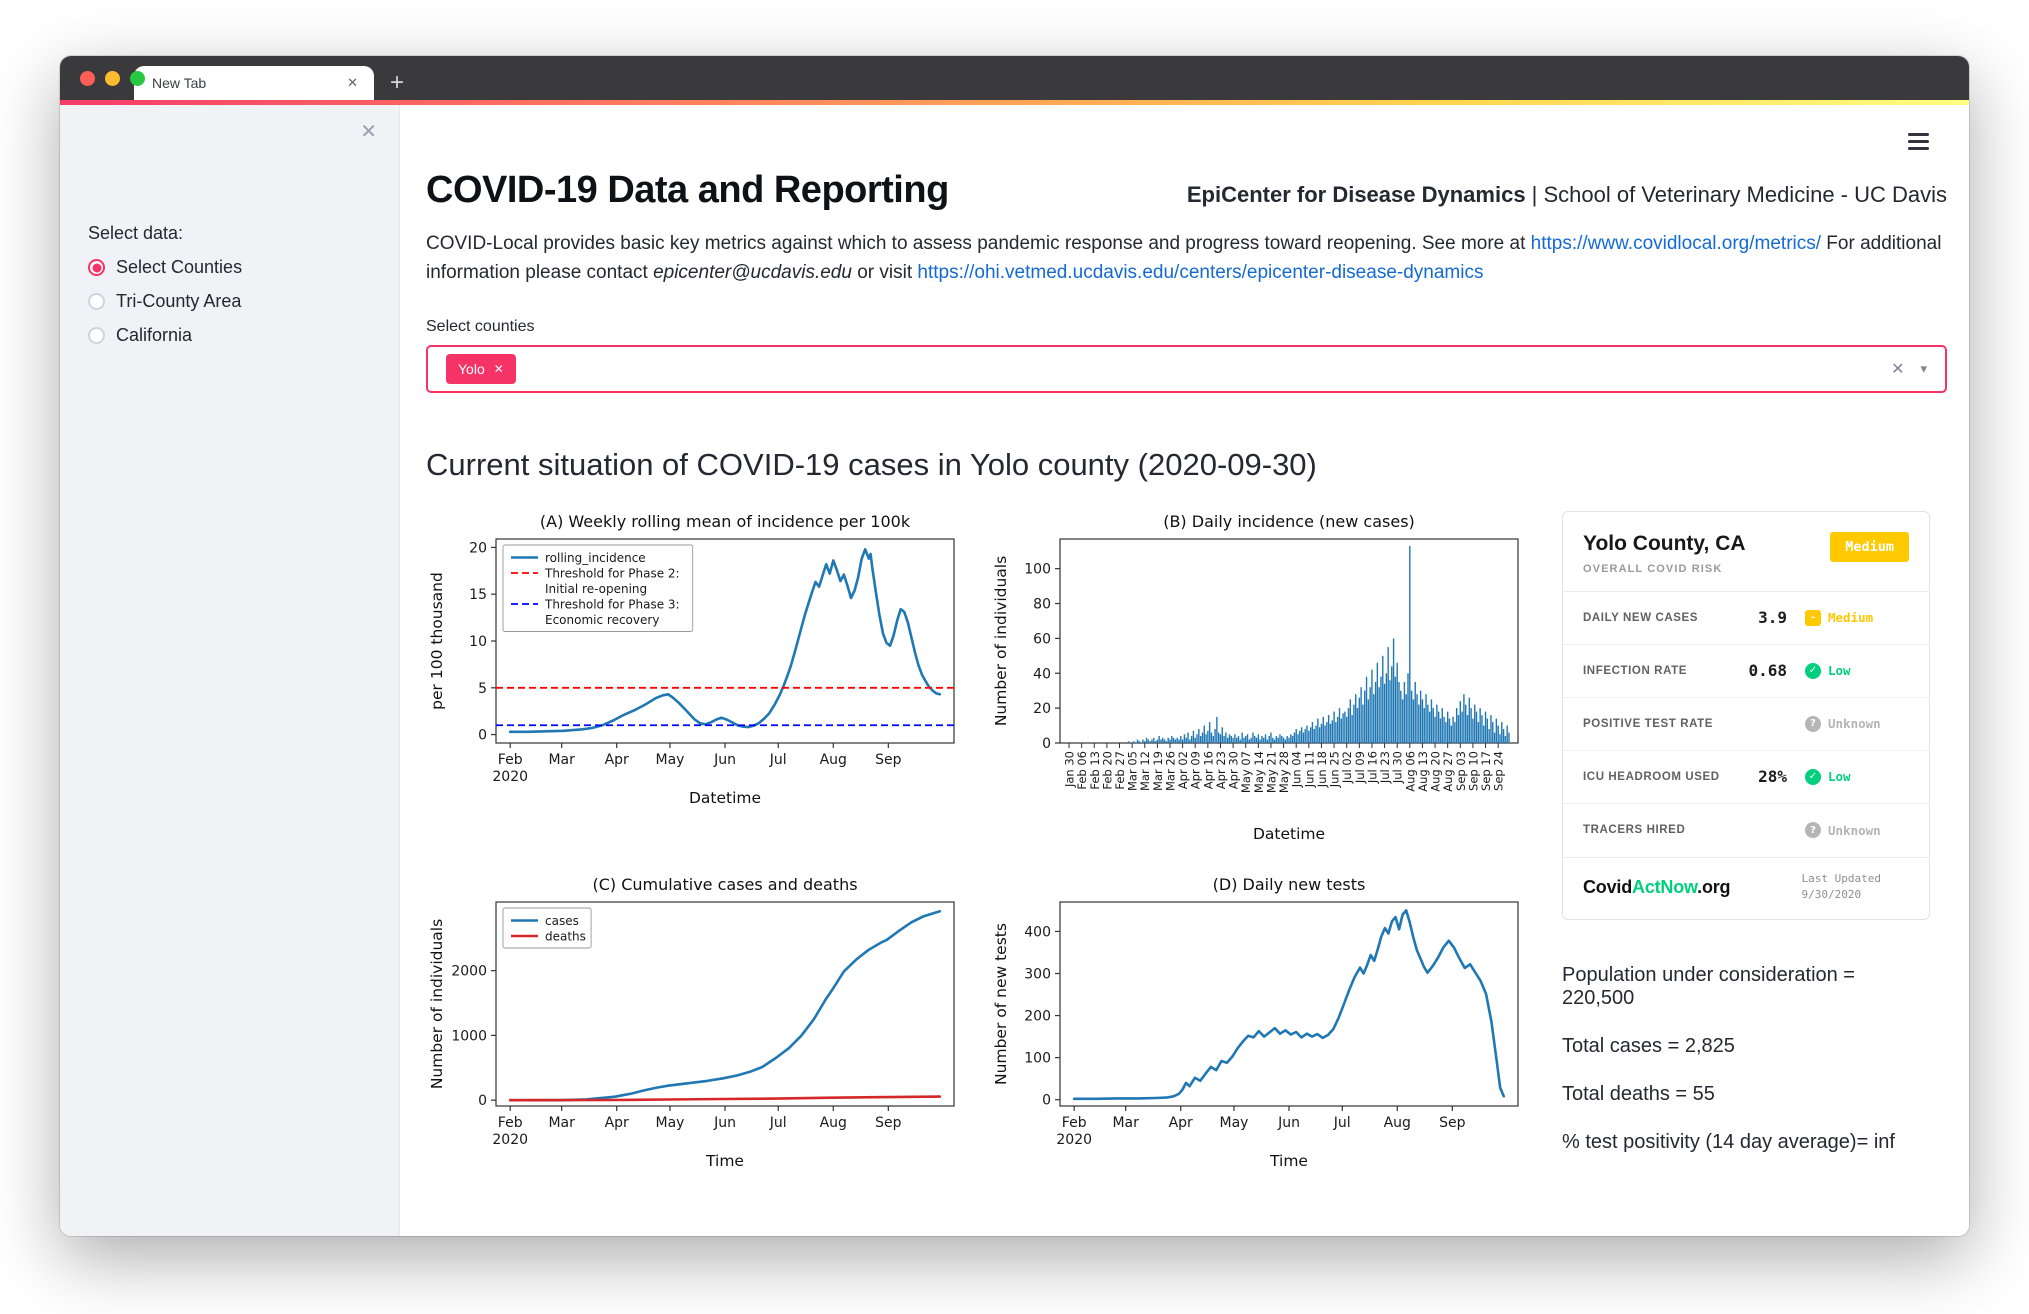 The image size is (2029, 1314). I want to click on check-icon: ✓, so click(1813, 776).